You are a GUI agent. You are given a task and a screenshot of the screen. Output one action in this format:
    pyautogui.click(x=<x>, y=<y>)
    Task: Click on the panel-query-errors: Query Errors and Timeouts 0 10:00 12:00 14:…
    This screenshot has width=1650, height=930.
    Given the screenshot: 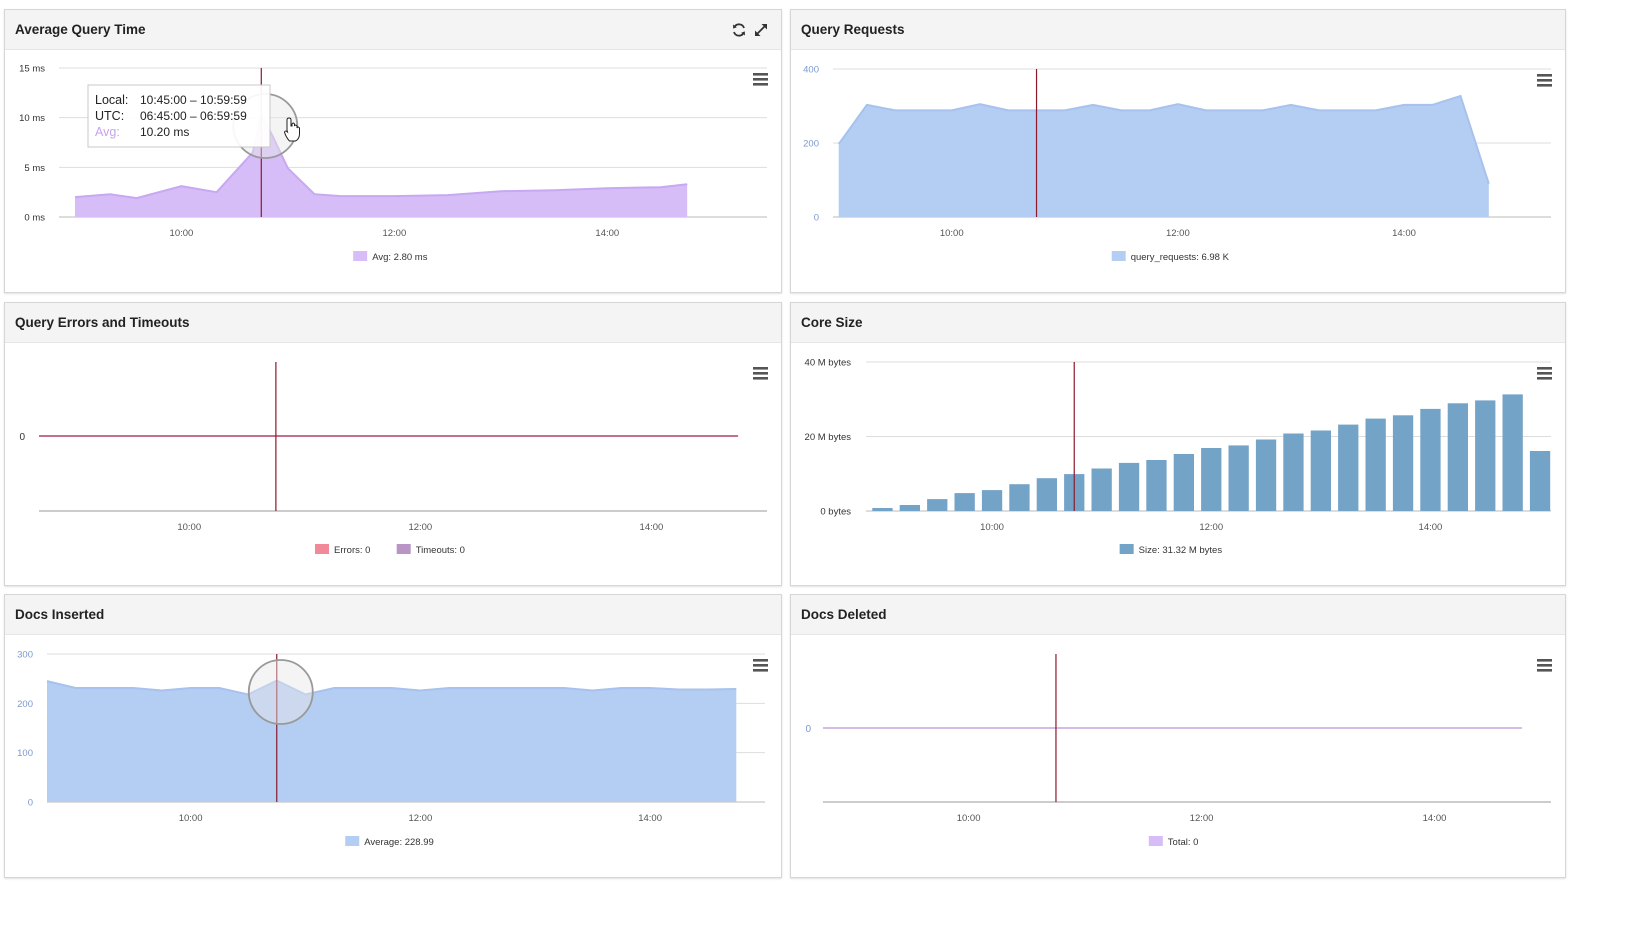 What is the action you would take?
    pyautogui.click(x=393, y=444)
    